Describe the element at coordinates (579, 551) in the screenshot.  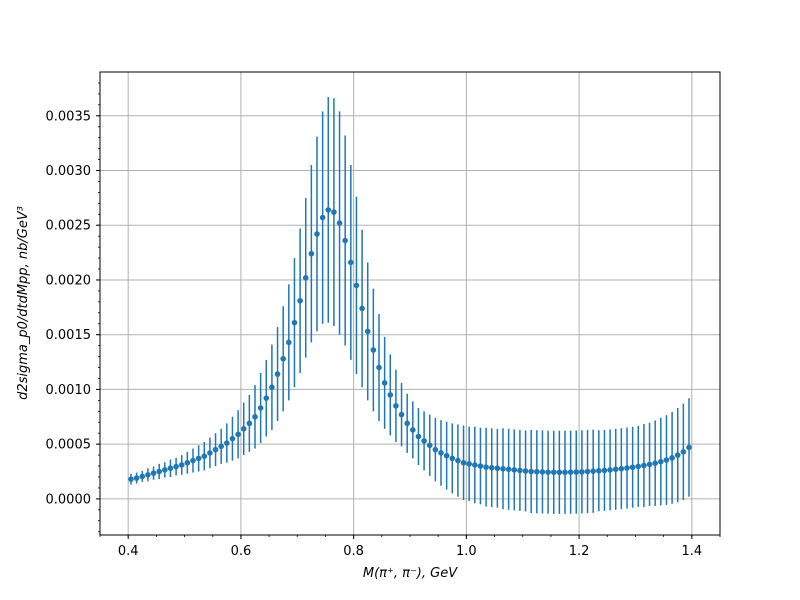
I see `x-tick-label: 1.2` at that location.